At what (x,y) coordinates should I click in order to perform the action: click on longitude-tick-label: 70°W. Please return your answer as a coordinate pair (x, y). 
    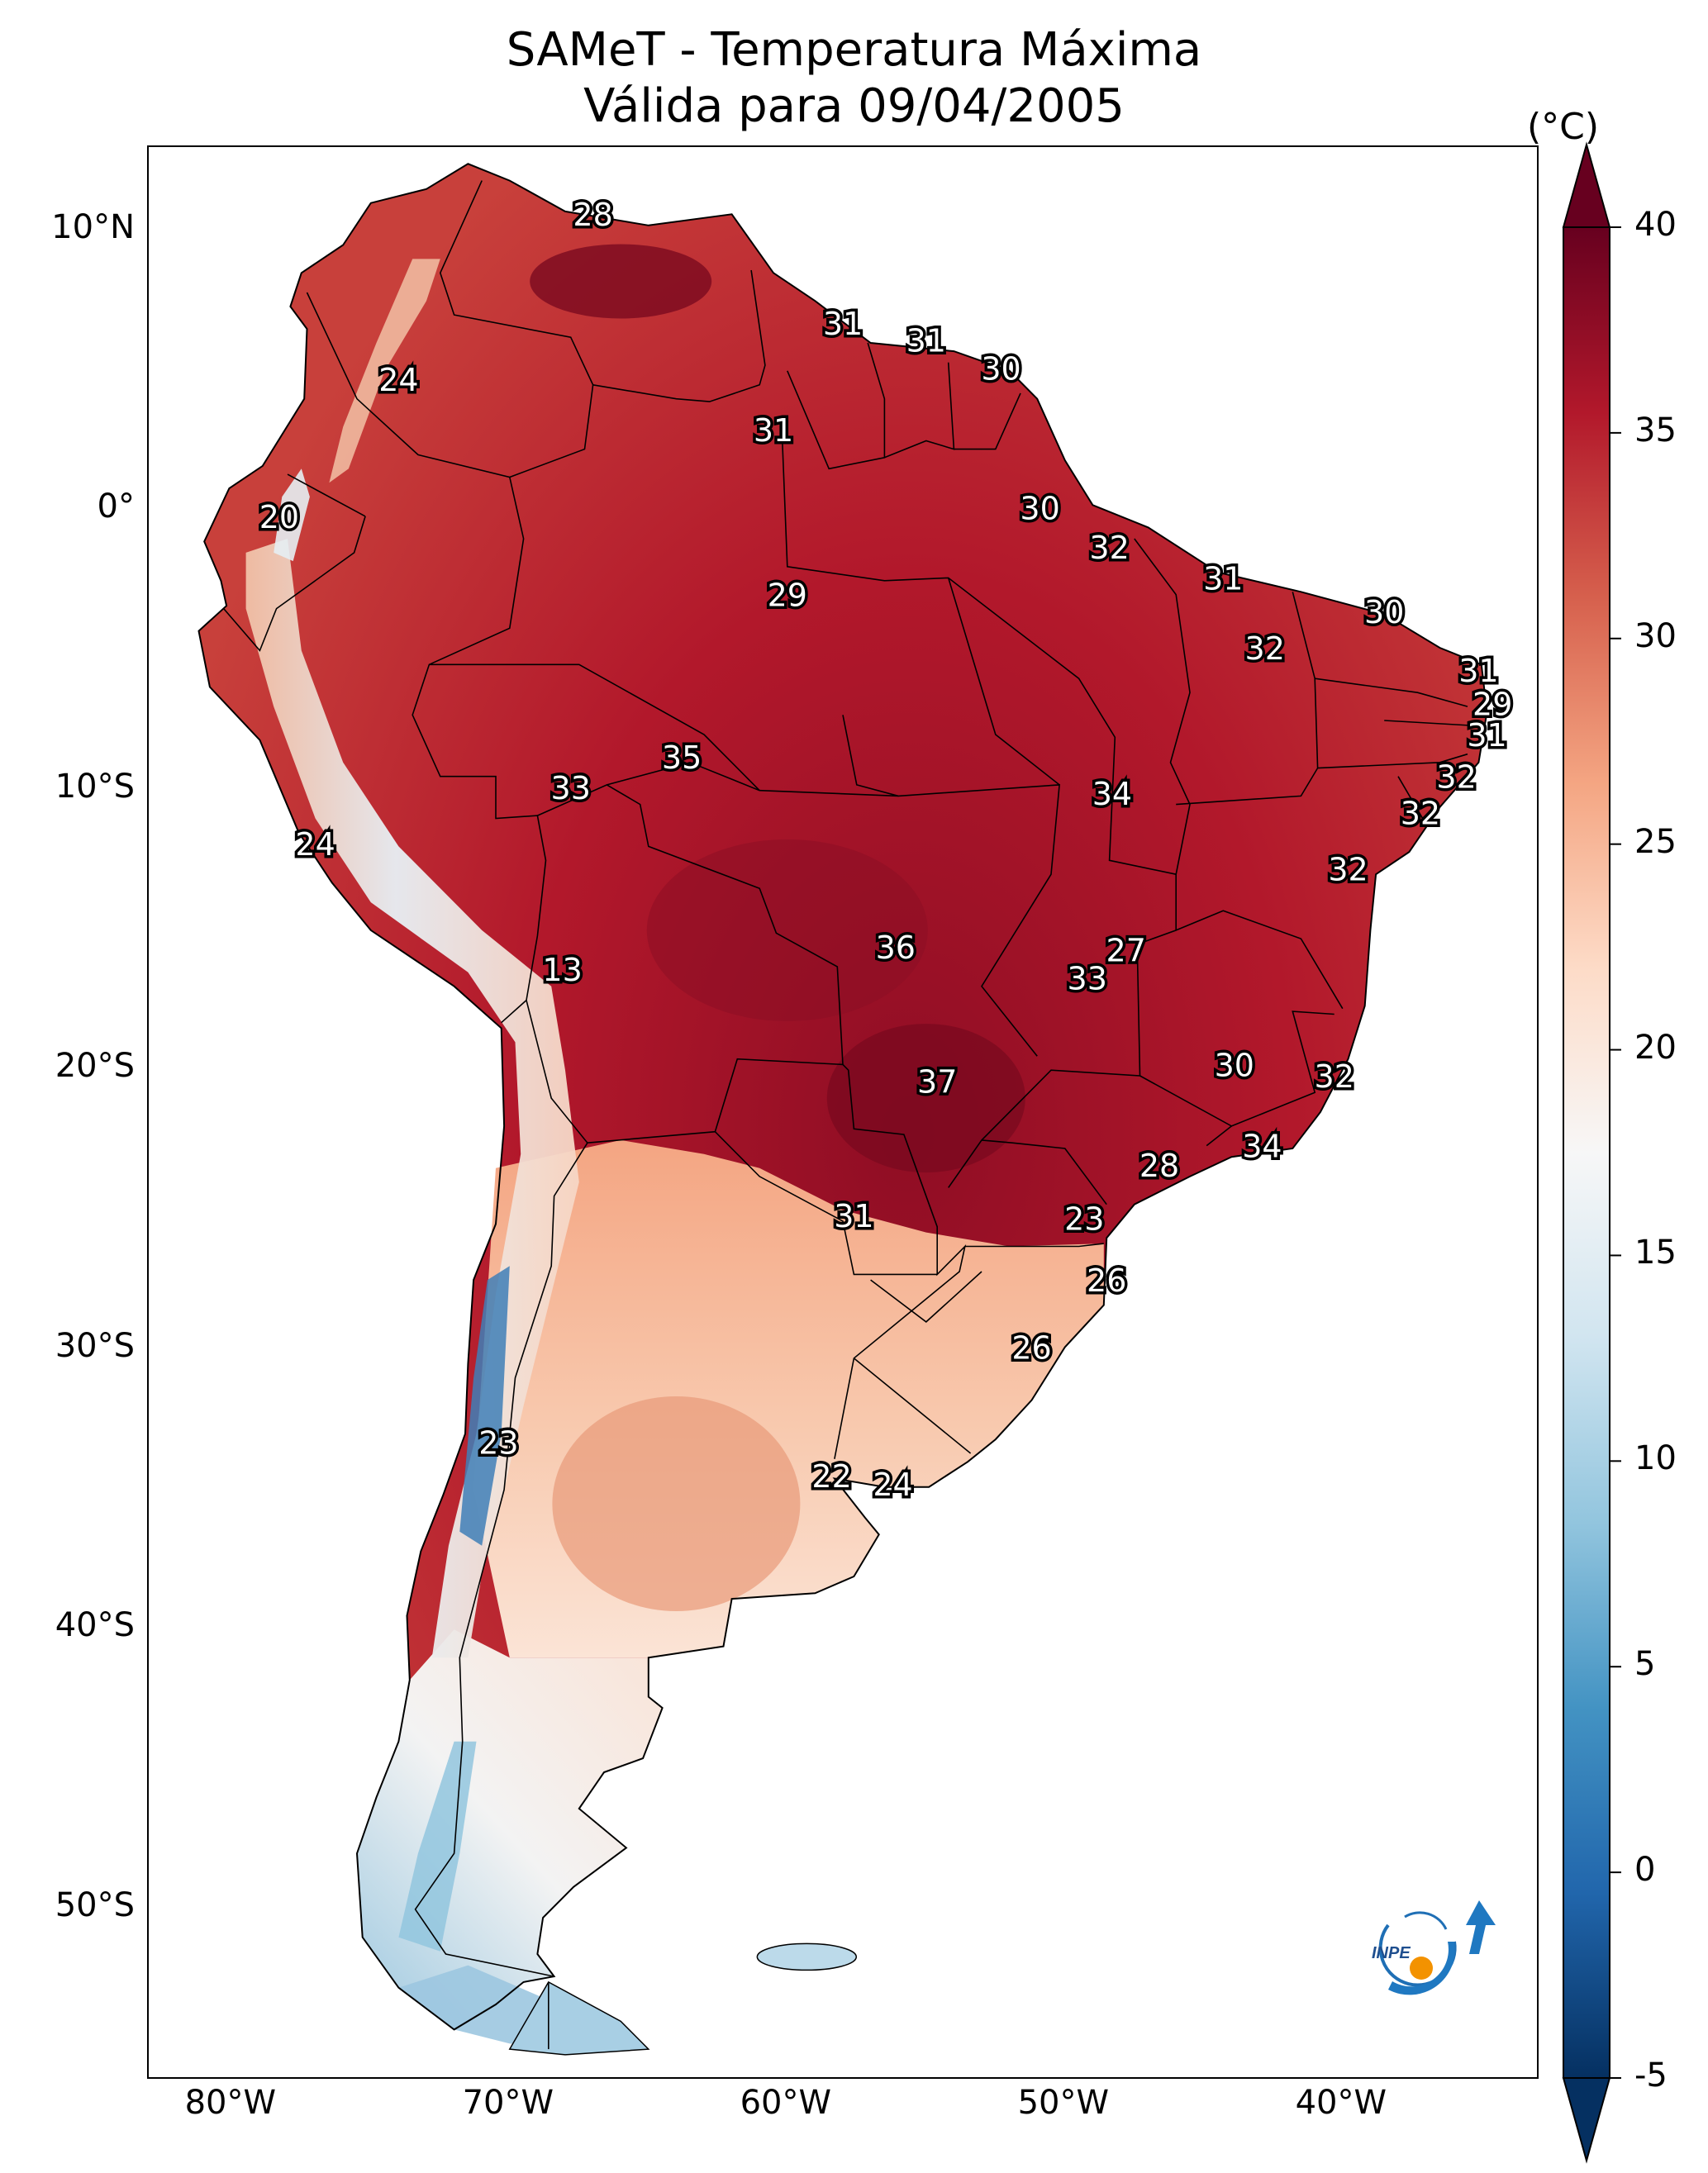
    Looking at the image, I should click on (508, 2103).